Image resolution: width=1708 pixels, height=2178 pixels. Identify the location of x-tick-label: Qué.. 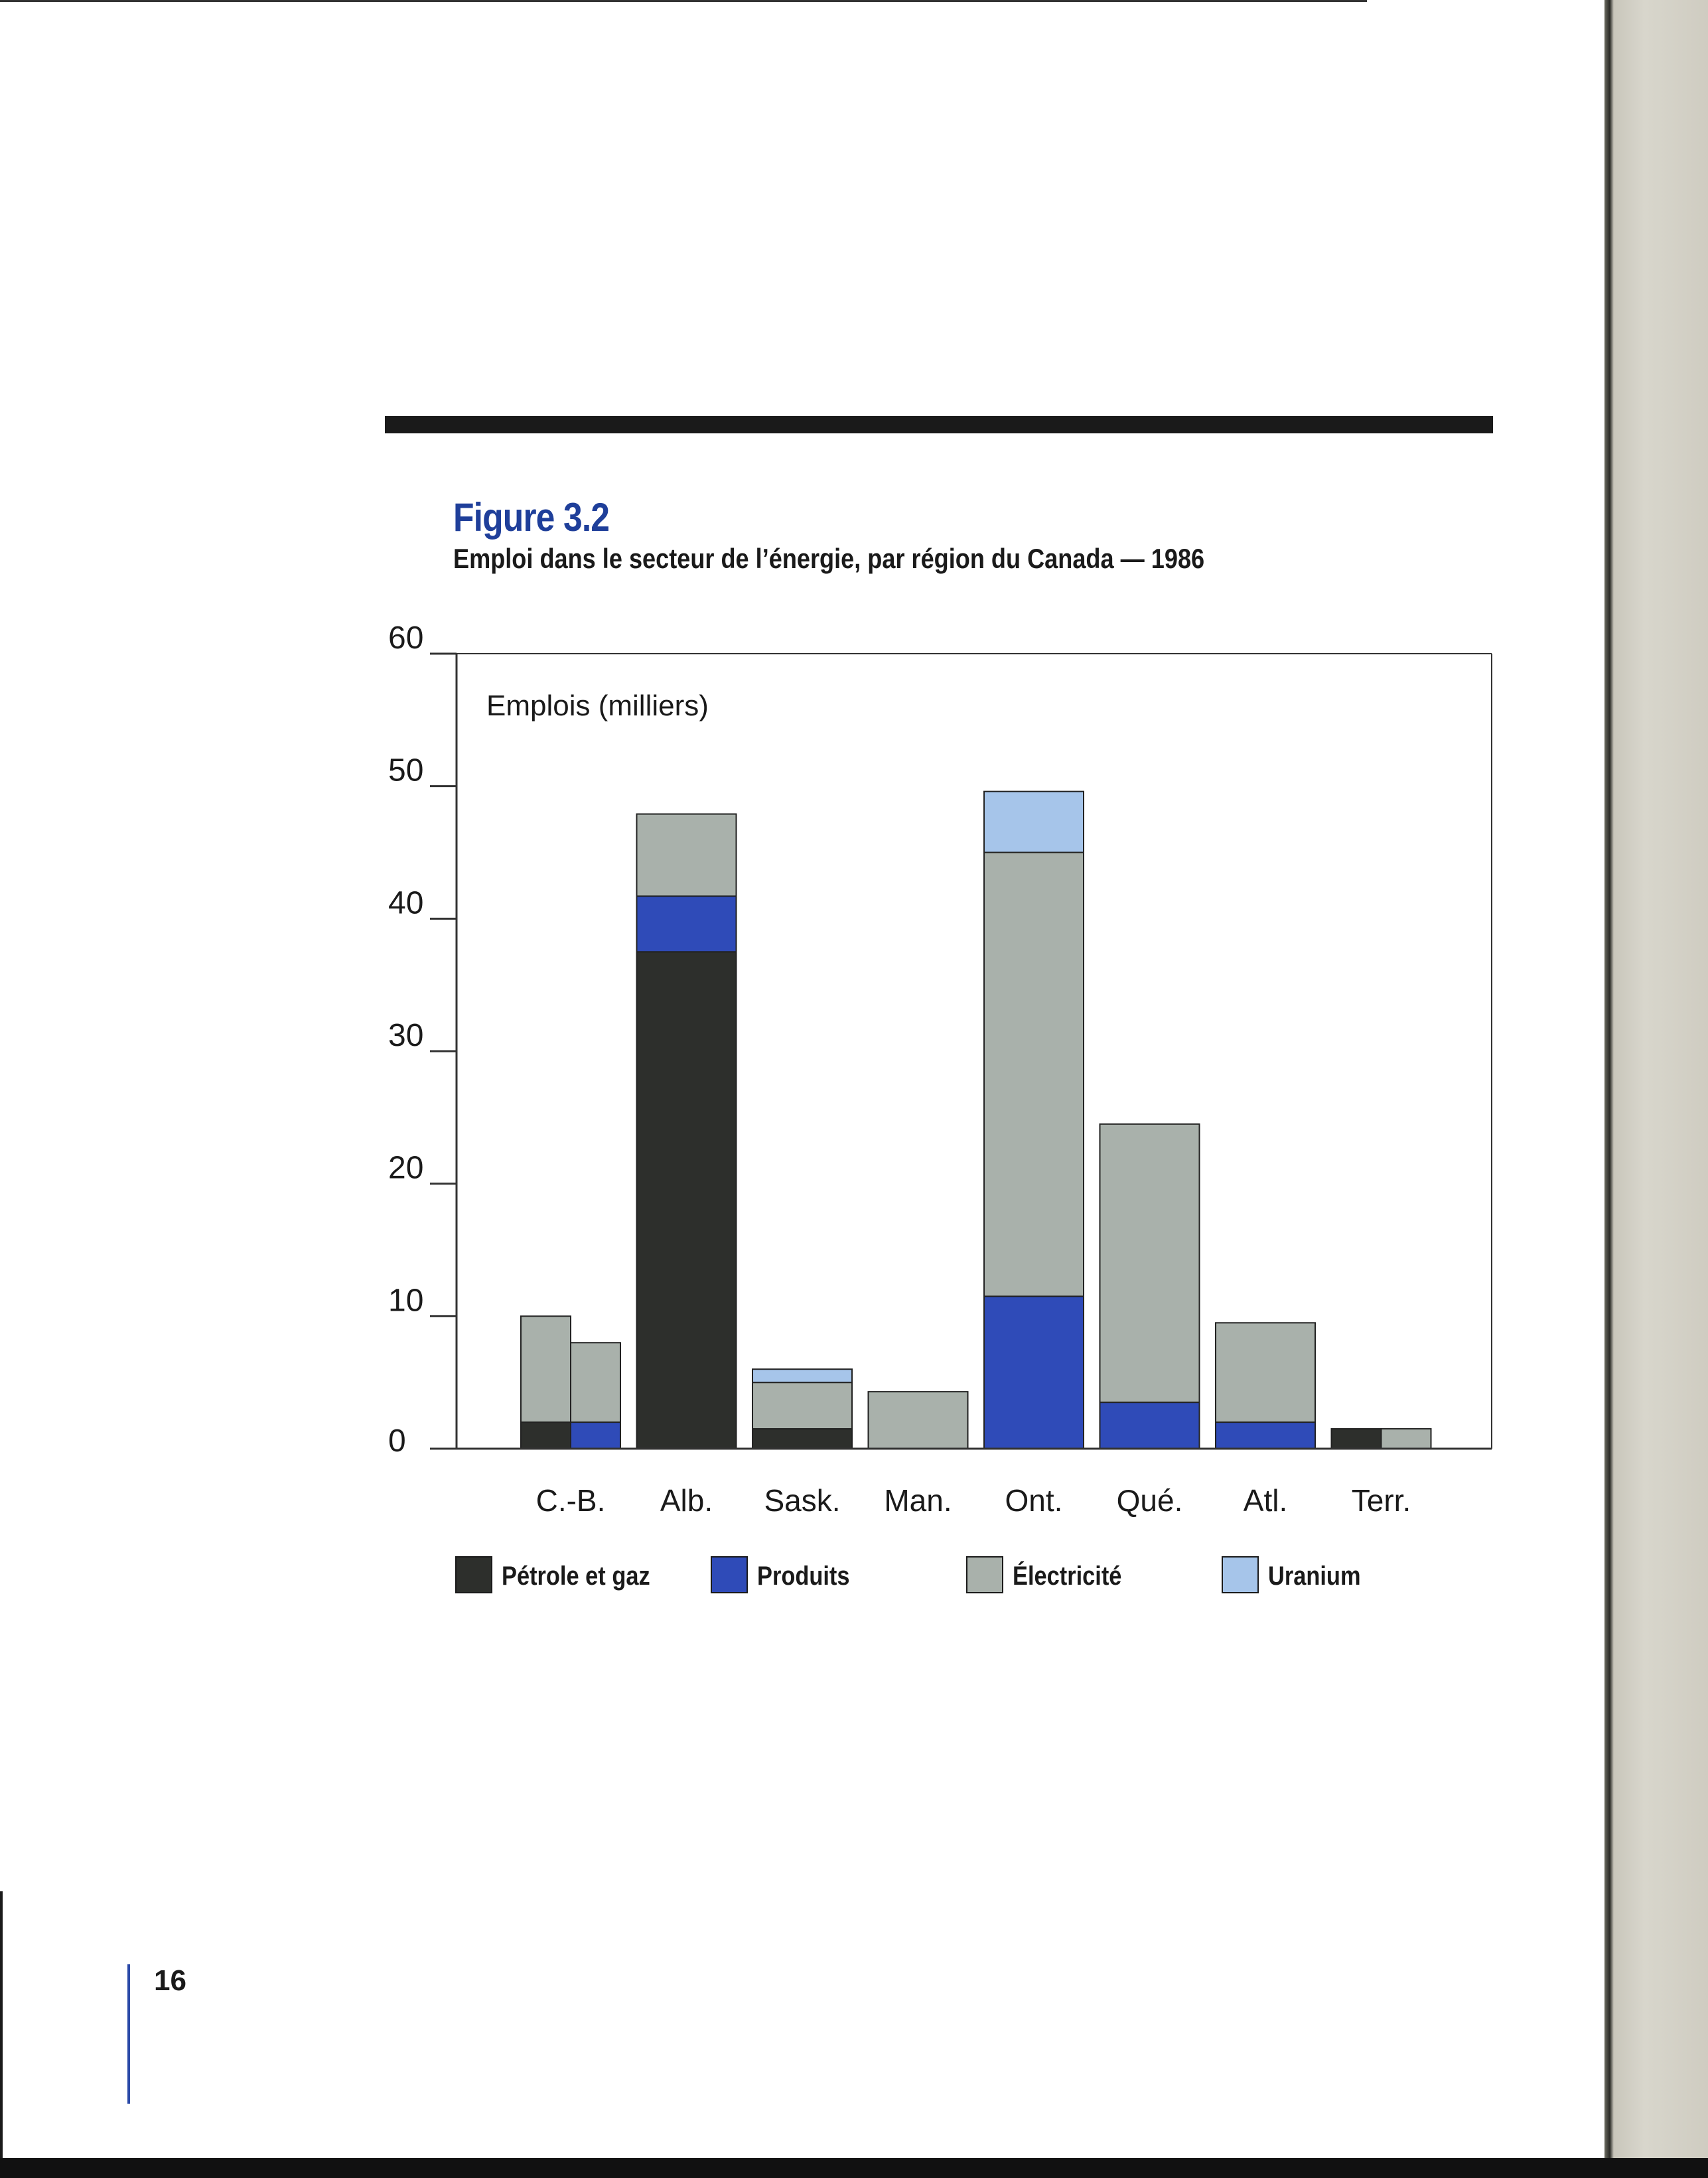
(1150, 1500).